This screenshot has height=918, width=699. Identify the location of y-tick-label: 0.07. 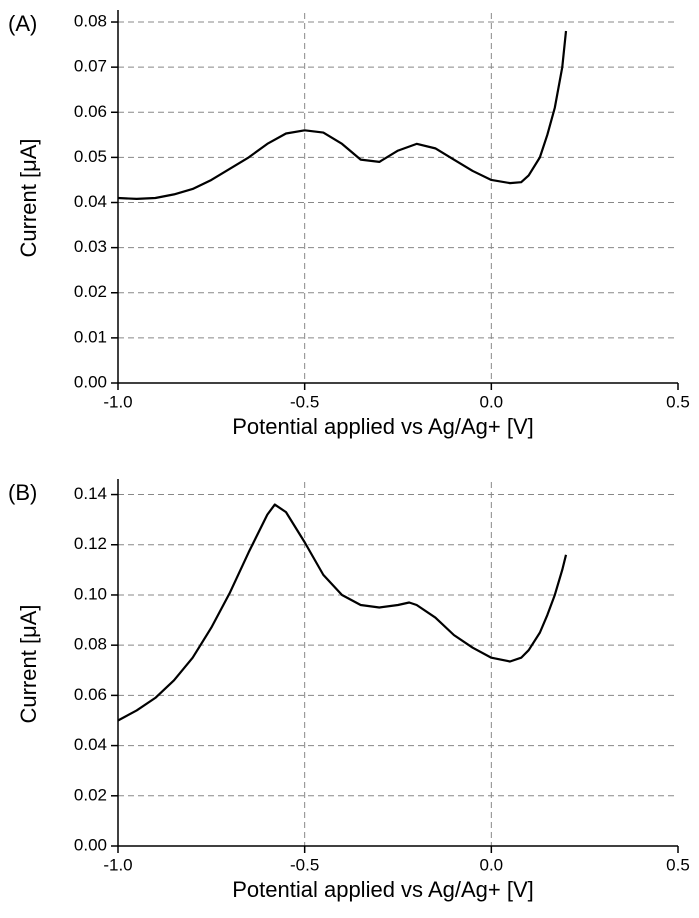
(90, 66).